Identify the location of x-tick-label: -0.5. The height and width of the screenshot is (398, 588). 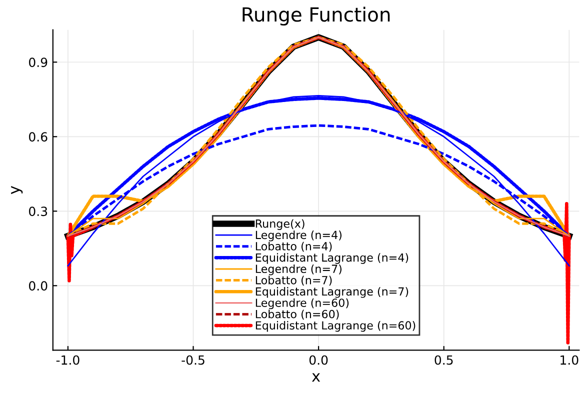
(193, 360).